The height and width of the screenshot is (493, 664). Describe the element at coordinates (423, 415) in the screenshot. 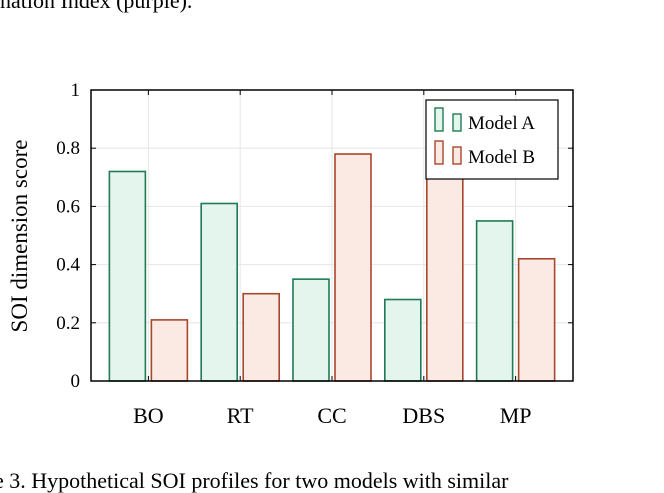

I see `x-tick-label: DBS` at that location.